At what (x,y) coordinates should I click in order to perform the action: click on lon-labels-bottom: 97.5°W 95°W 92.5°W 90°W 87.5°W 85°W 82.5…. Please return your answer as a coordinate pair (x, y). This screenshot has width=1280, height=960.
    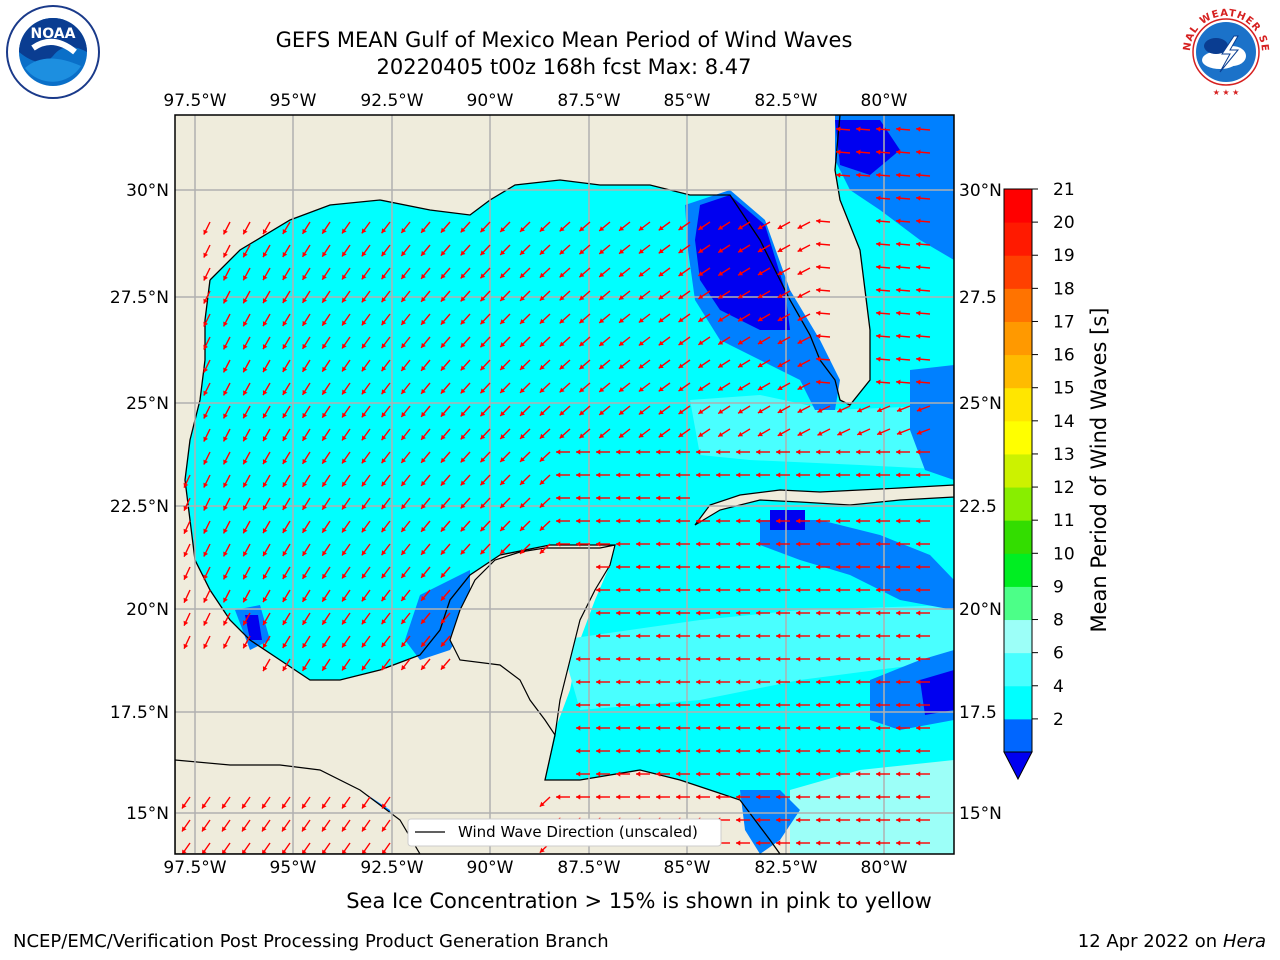
    Looking at the image, I should click on (535, 868).